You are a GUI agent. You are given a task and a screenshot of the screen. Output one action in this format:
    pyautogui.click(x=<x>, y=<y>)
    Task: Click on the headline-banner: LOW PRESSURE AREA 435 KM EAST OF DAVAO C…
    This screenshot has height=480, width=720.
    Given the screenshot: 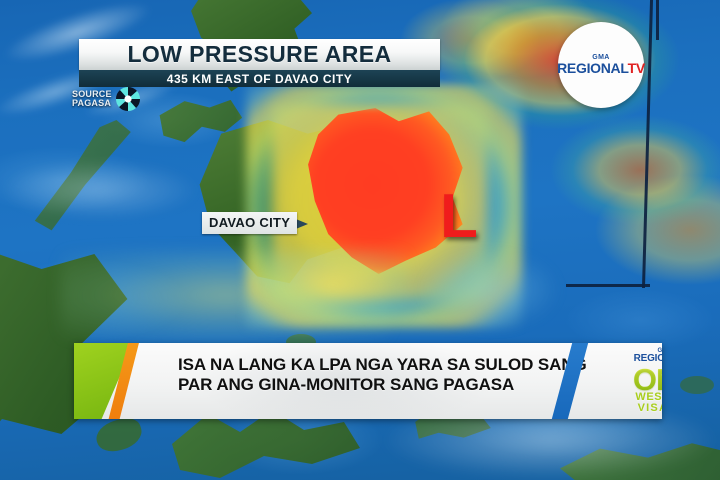 What is the action you would take?
    pyautogui.click(x=259, y=63)
    